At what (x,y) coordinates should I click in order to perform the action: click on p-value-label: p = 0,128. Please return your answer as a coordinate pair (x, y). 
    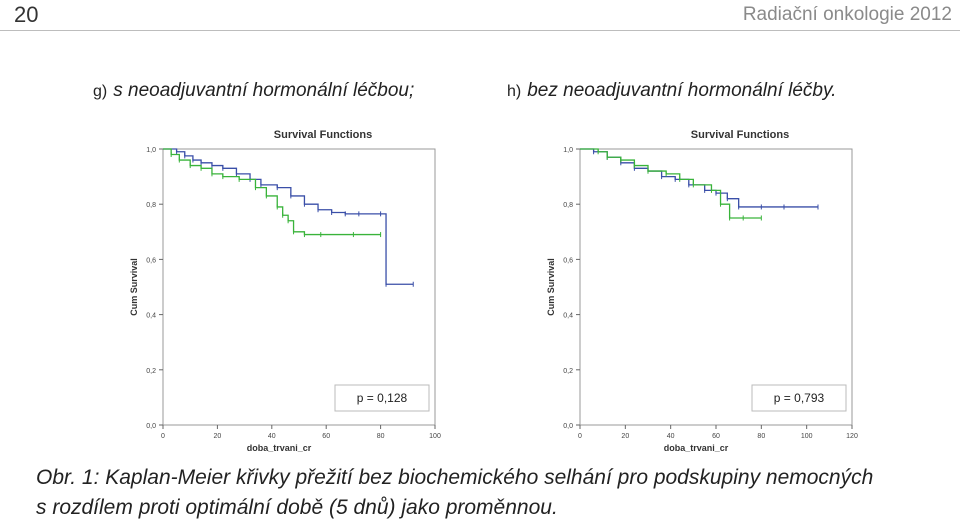
    Looking at the image, I should click on (382, 398).